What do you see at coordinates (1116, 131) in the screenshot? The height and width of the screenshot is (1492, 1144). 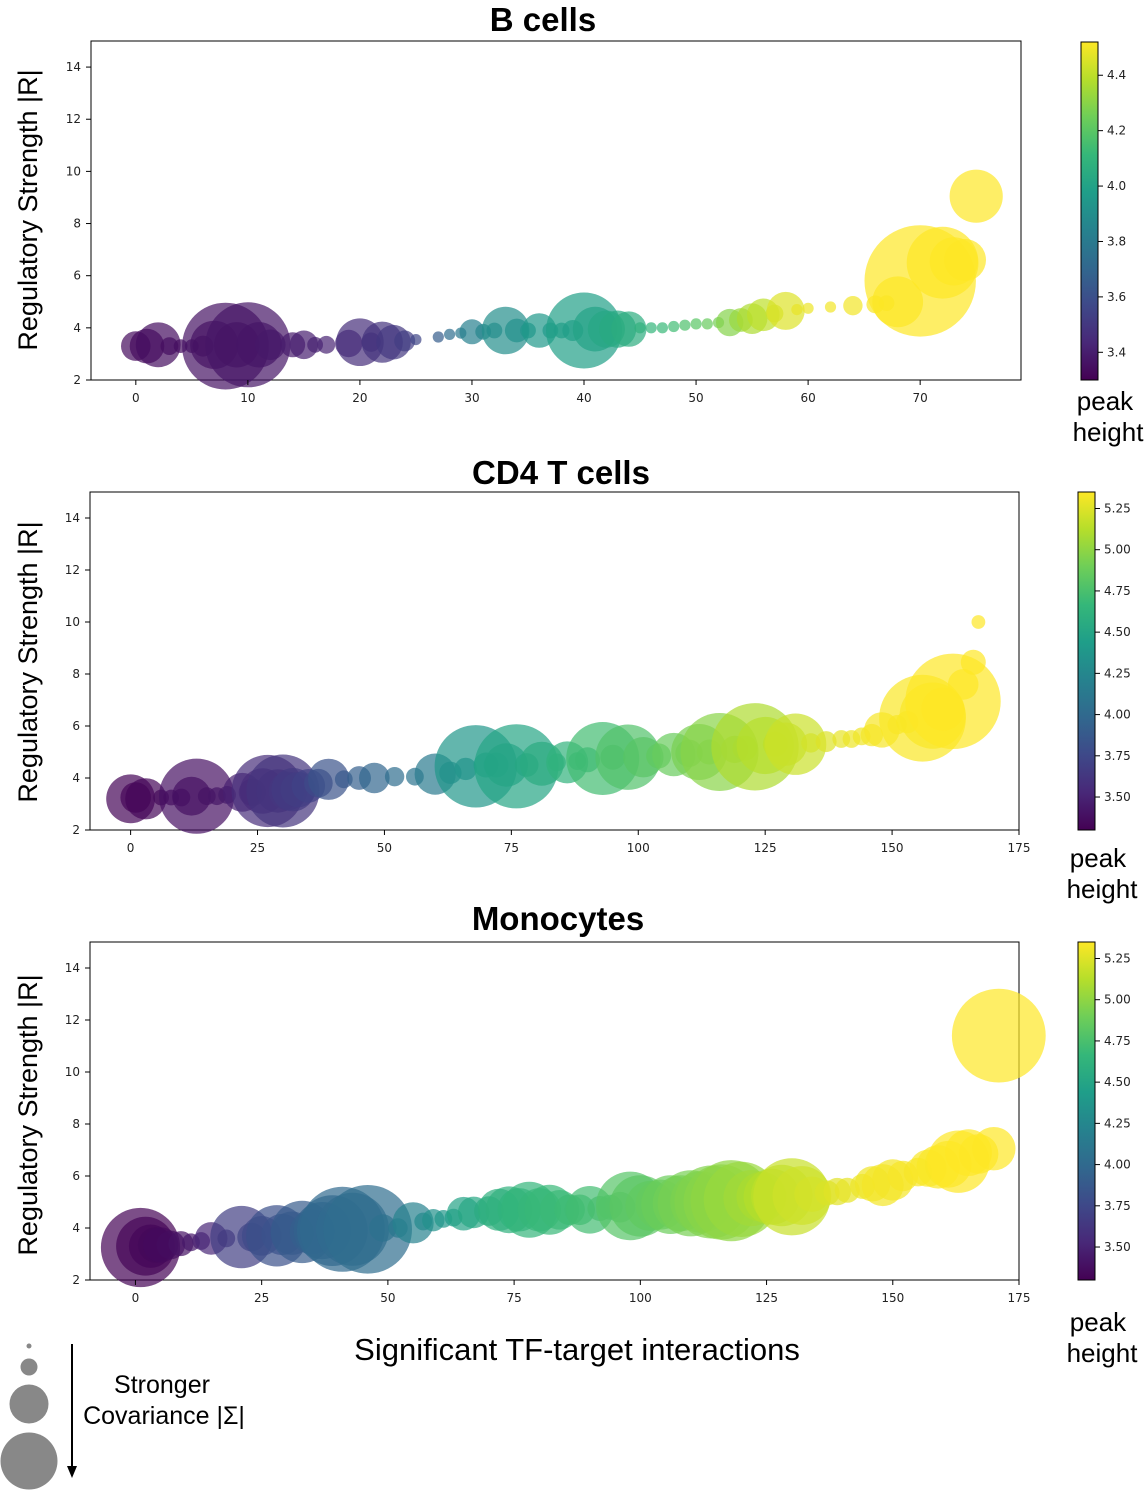 I see `colorbar-tick-label: 4.2` at bounding box center [1116, 131].